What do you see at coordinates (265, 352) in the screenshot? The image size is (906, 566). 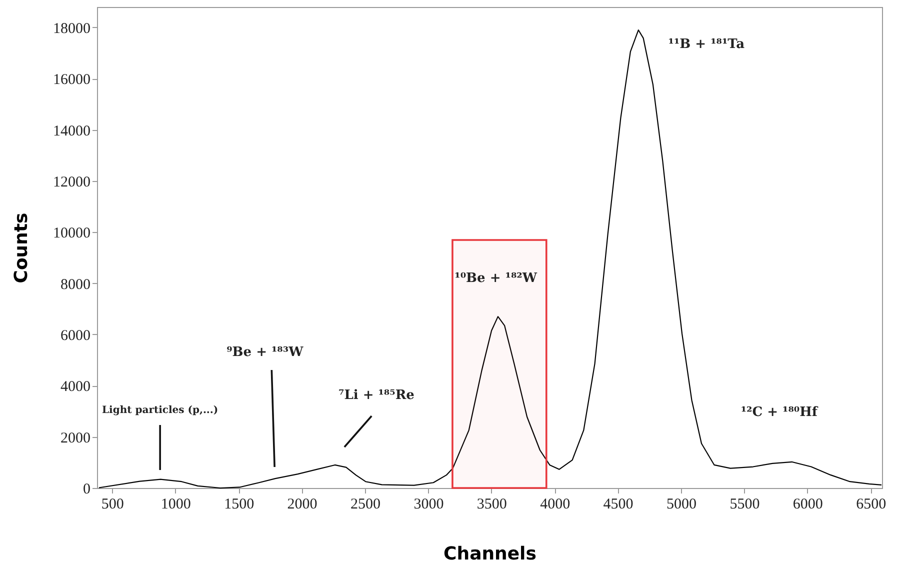 I see `annotation: ⁹Be + ¹⁸³W` at bounding box center [265, 352].